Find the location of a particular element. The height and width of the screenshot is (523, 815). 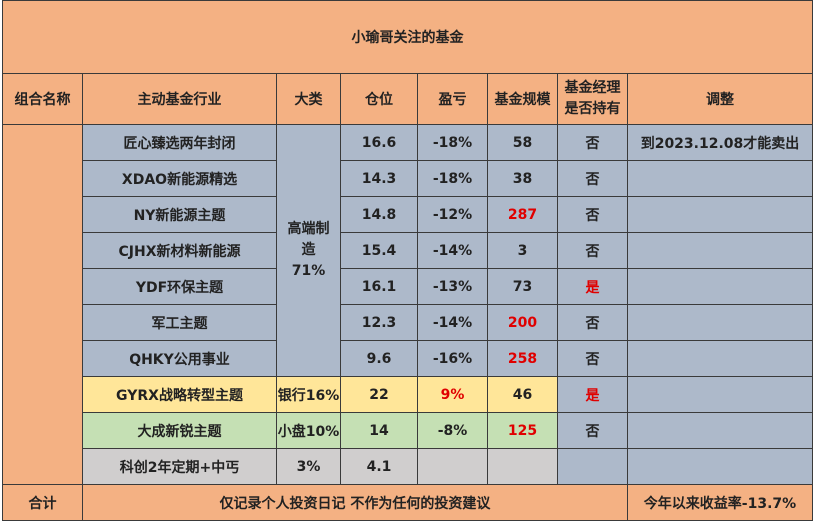

pnl-cell: 9% is located at coordinates (452, 394).